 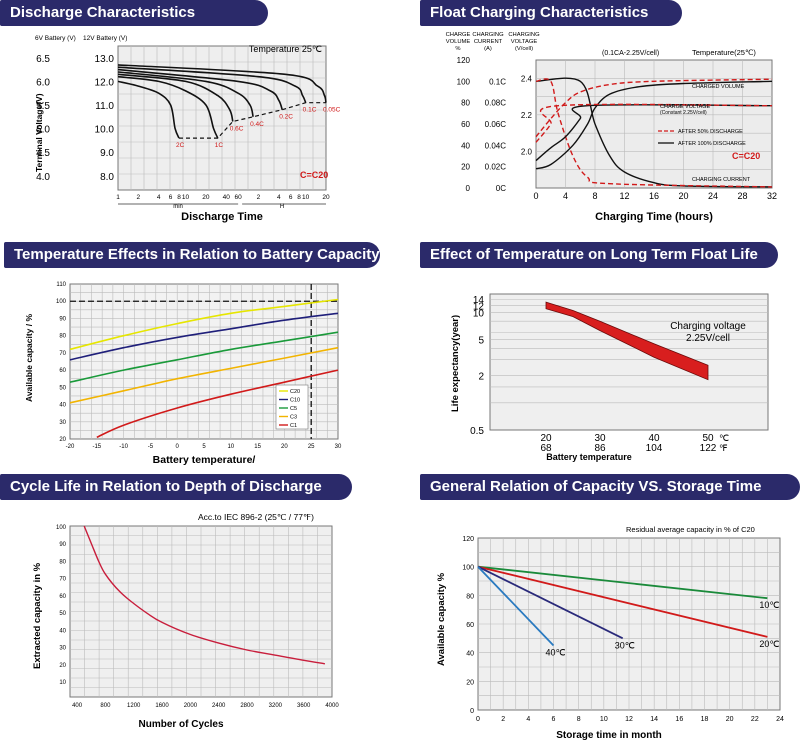 I want to click on y-tick-volume: 40, so click(x=465, y=145).